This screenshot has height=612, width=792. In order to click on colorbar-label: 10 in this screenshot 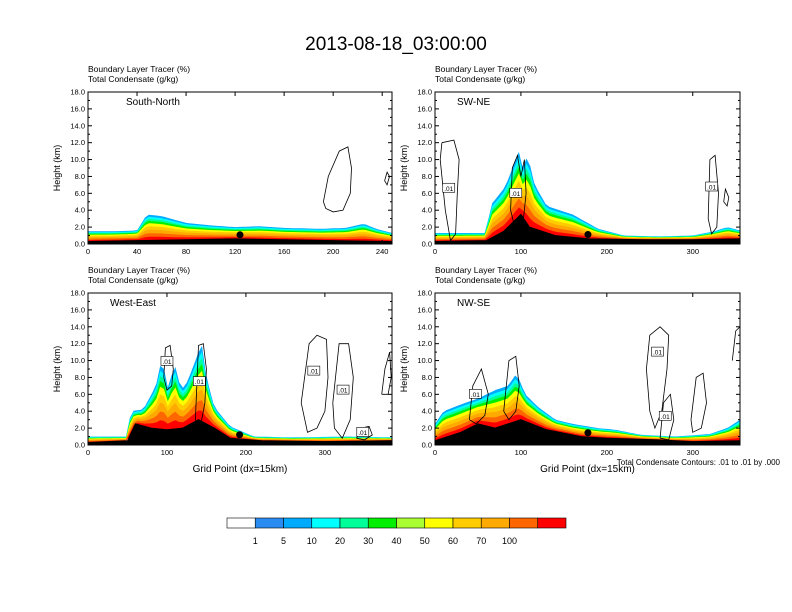, I will do `click(312, 541)`.